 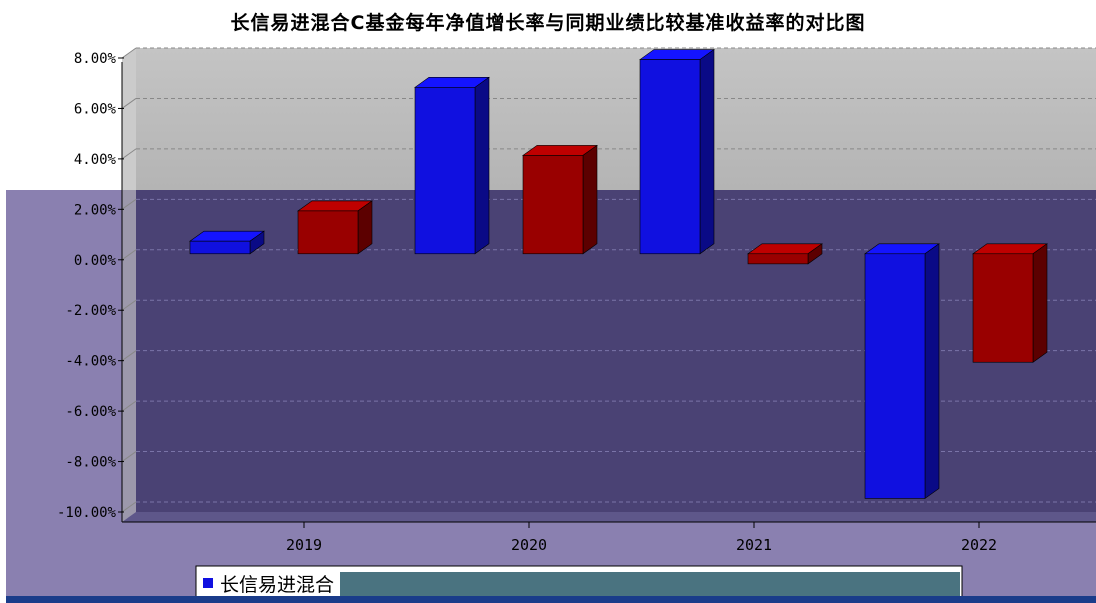 What do you see at coordinates (87, 513) in the screenshot?
I see `y-tick-label: -10.00%` at bounding box center [87, 513].